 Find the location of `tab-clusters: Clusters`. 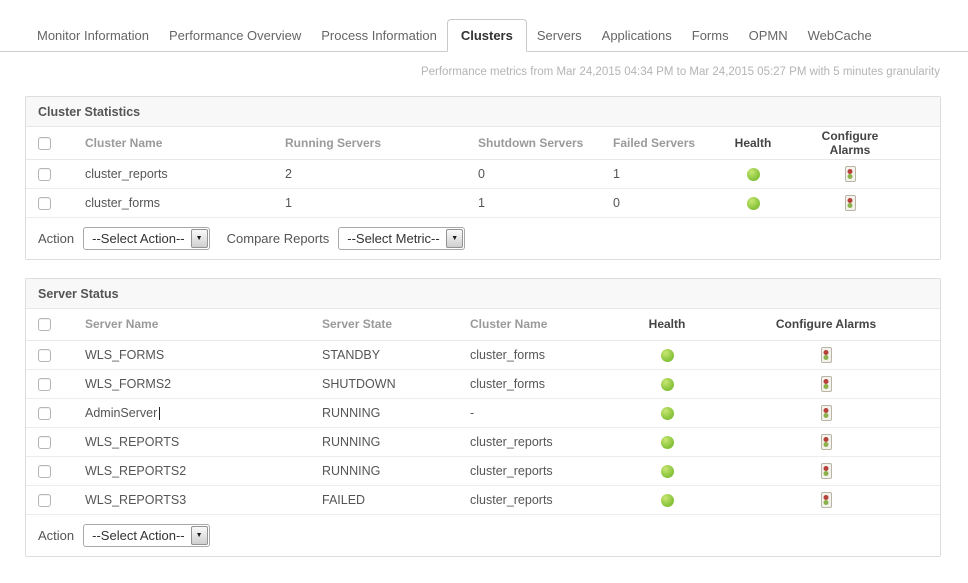

tab-clusters: Clusters is located at coordinates (486, 35).